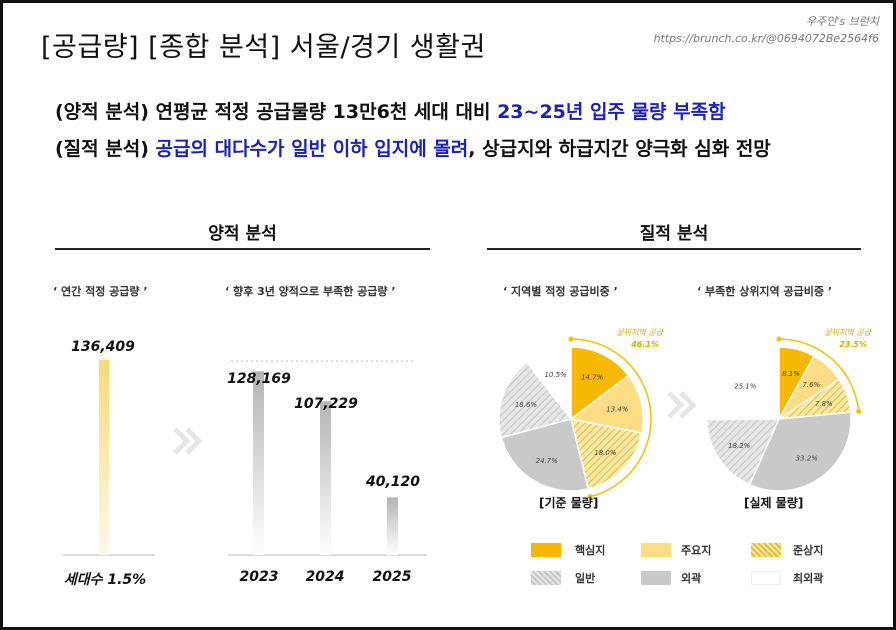 This screenshot has height=630, width=896. Describe the element at coordinates (258, 463) in the screenshot. I see `bar-2023` at that location.